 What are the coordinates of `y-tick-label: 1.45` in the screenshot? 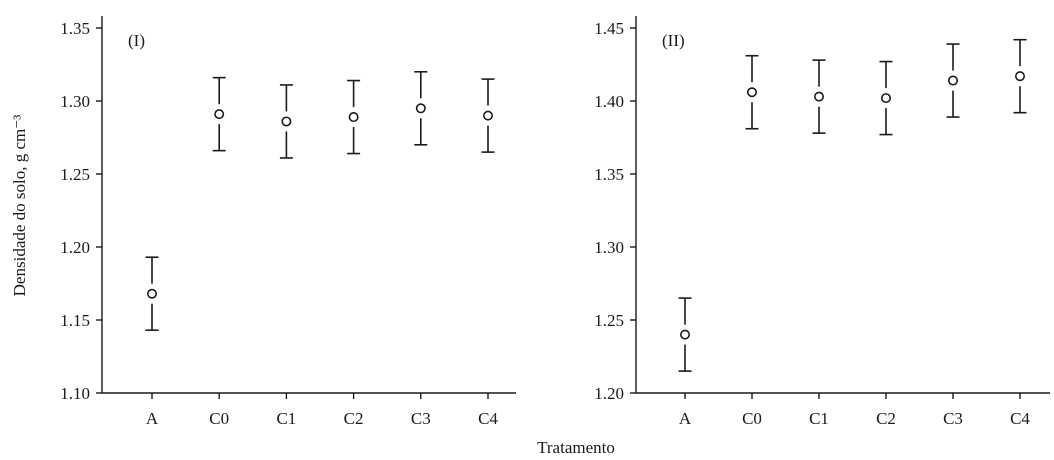 It's located at (609, 28).